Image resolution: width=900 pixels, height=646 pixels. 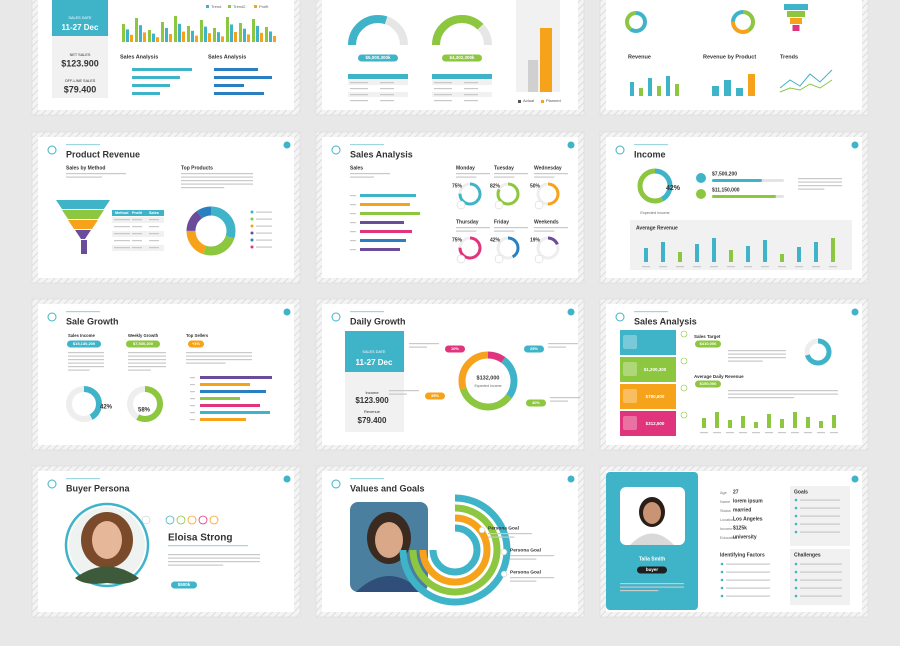 I want to click on label: Revenue by Product, so click(x=729, y=57).